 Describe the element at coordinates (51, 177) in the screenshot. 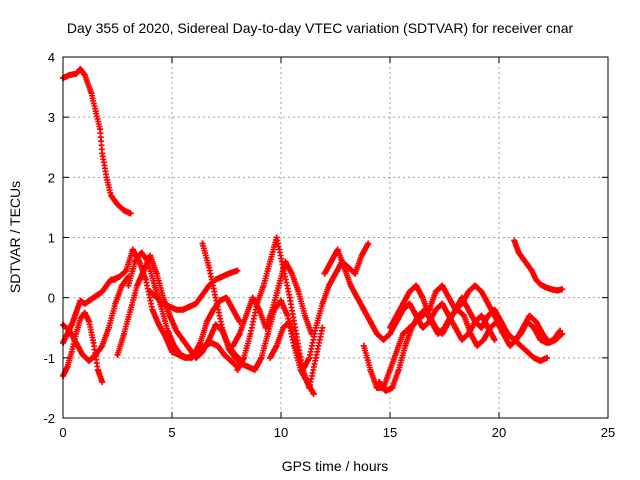

I see `y-tick-label: 2` at that location.